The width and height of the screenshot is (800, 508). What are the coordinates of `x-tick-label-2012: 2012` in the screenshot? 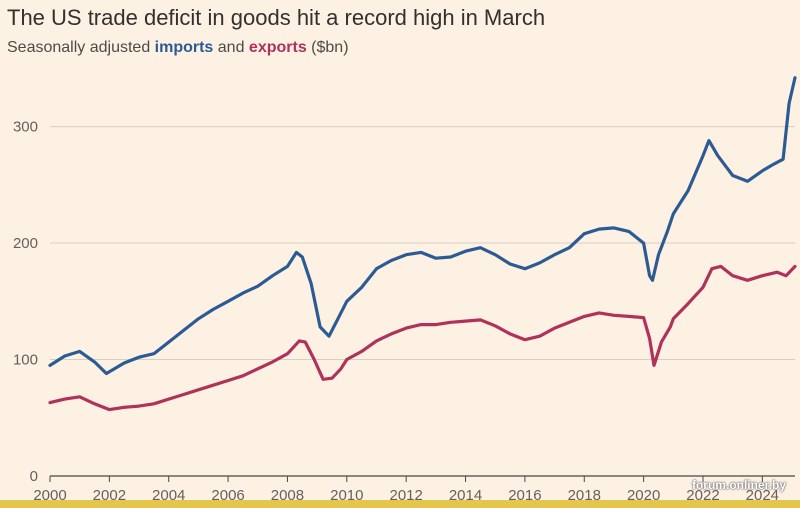 It's located at (405, 495).